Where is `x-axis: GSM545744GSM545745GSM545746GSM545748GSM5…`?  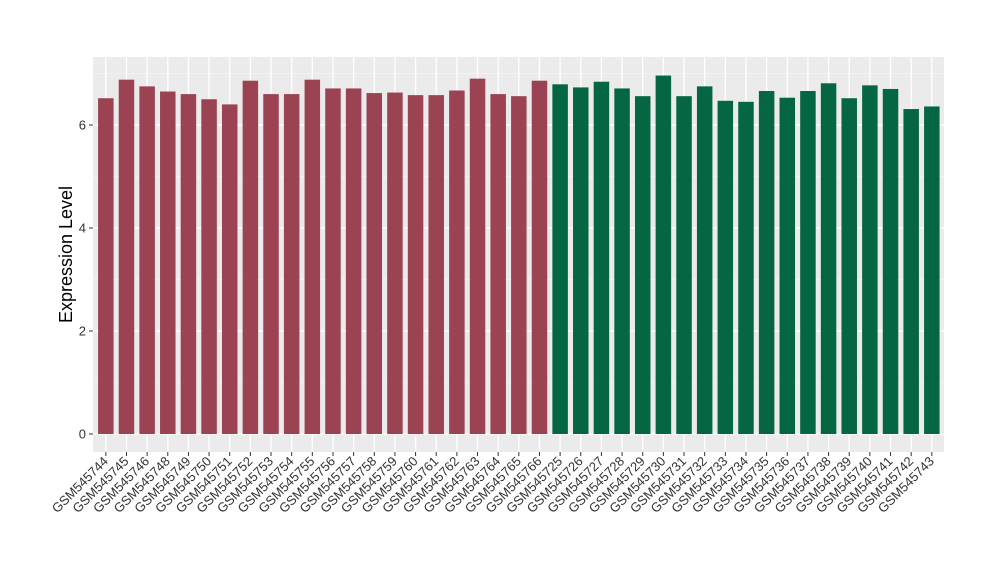 x-axis: GSM545744GSM545745GSM545746GSM545748GSM5… is located at coordinates (493, 484).